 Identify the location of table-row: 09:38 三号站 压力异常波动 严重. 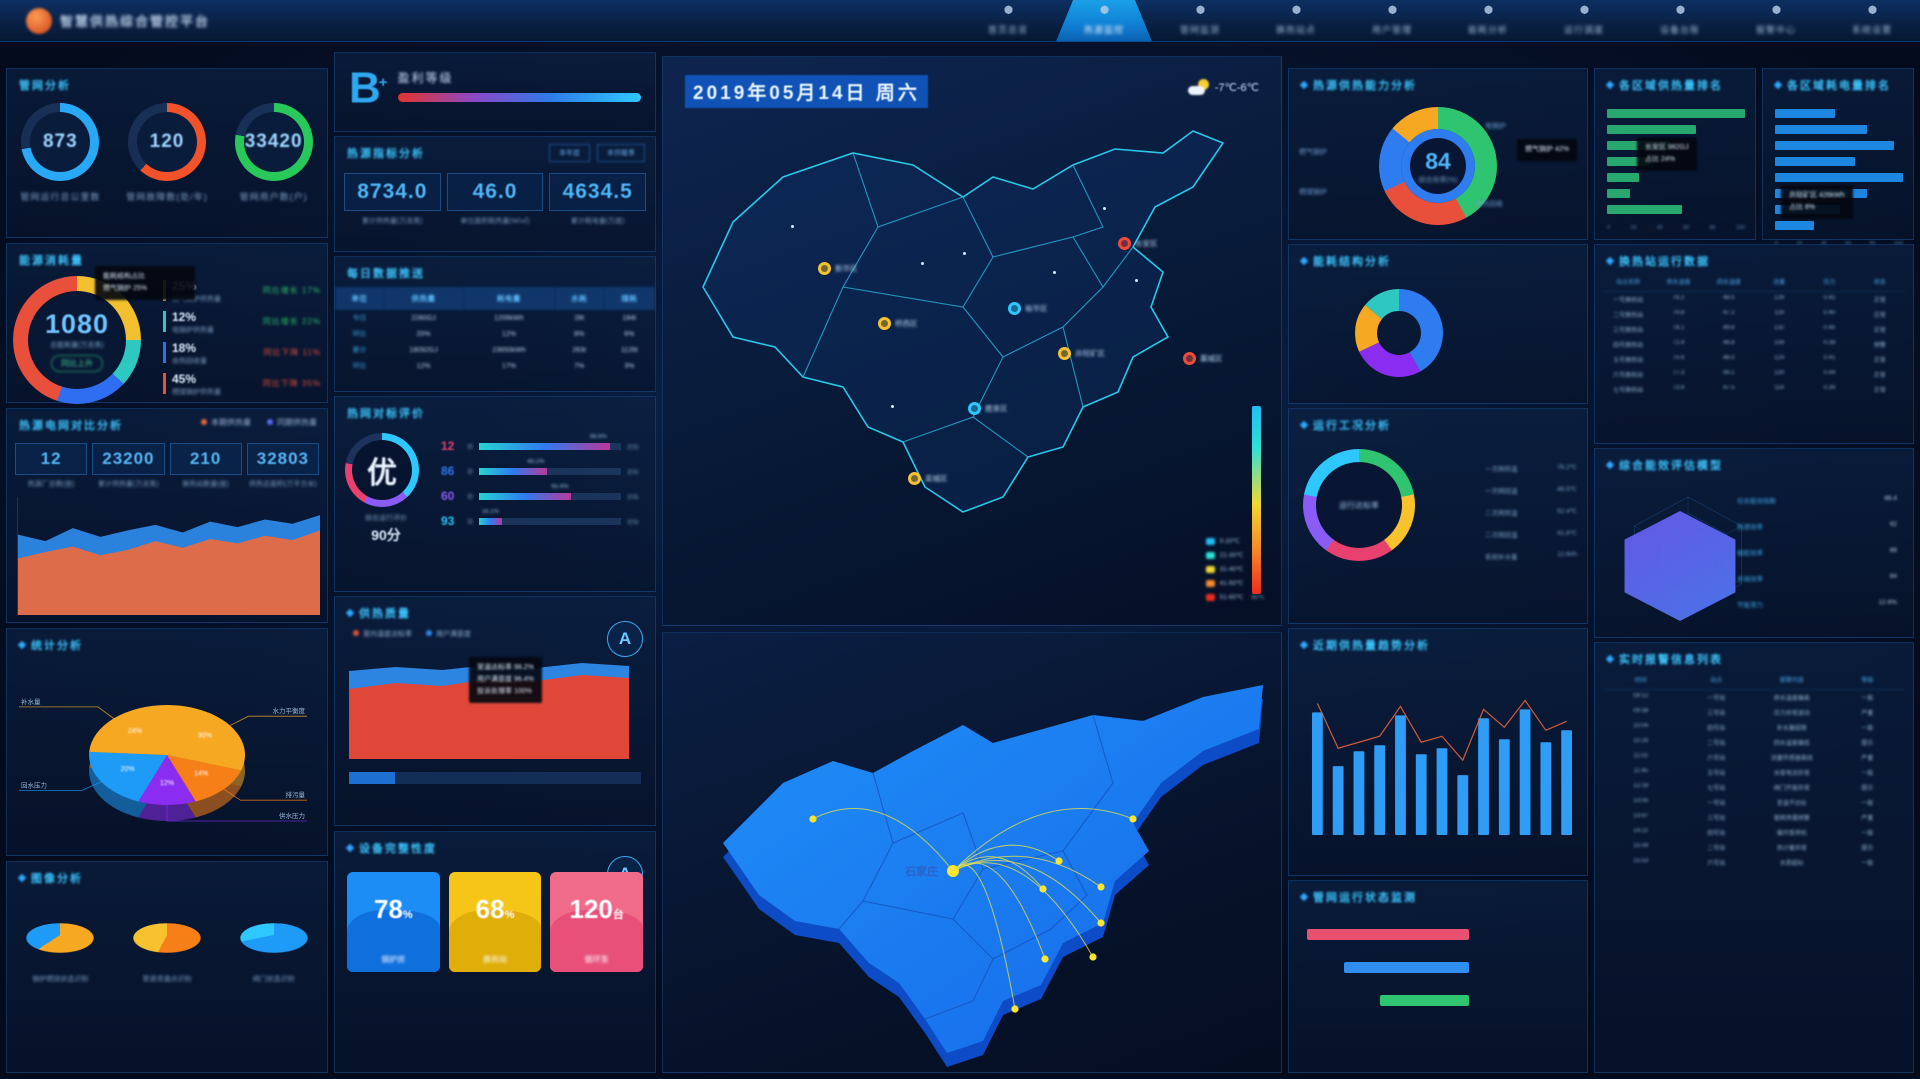
(1754, 712).